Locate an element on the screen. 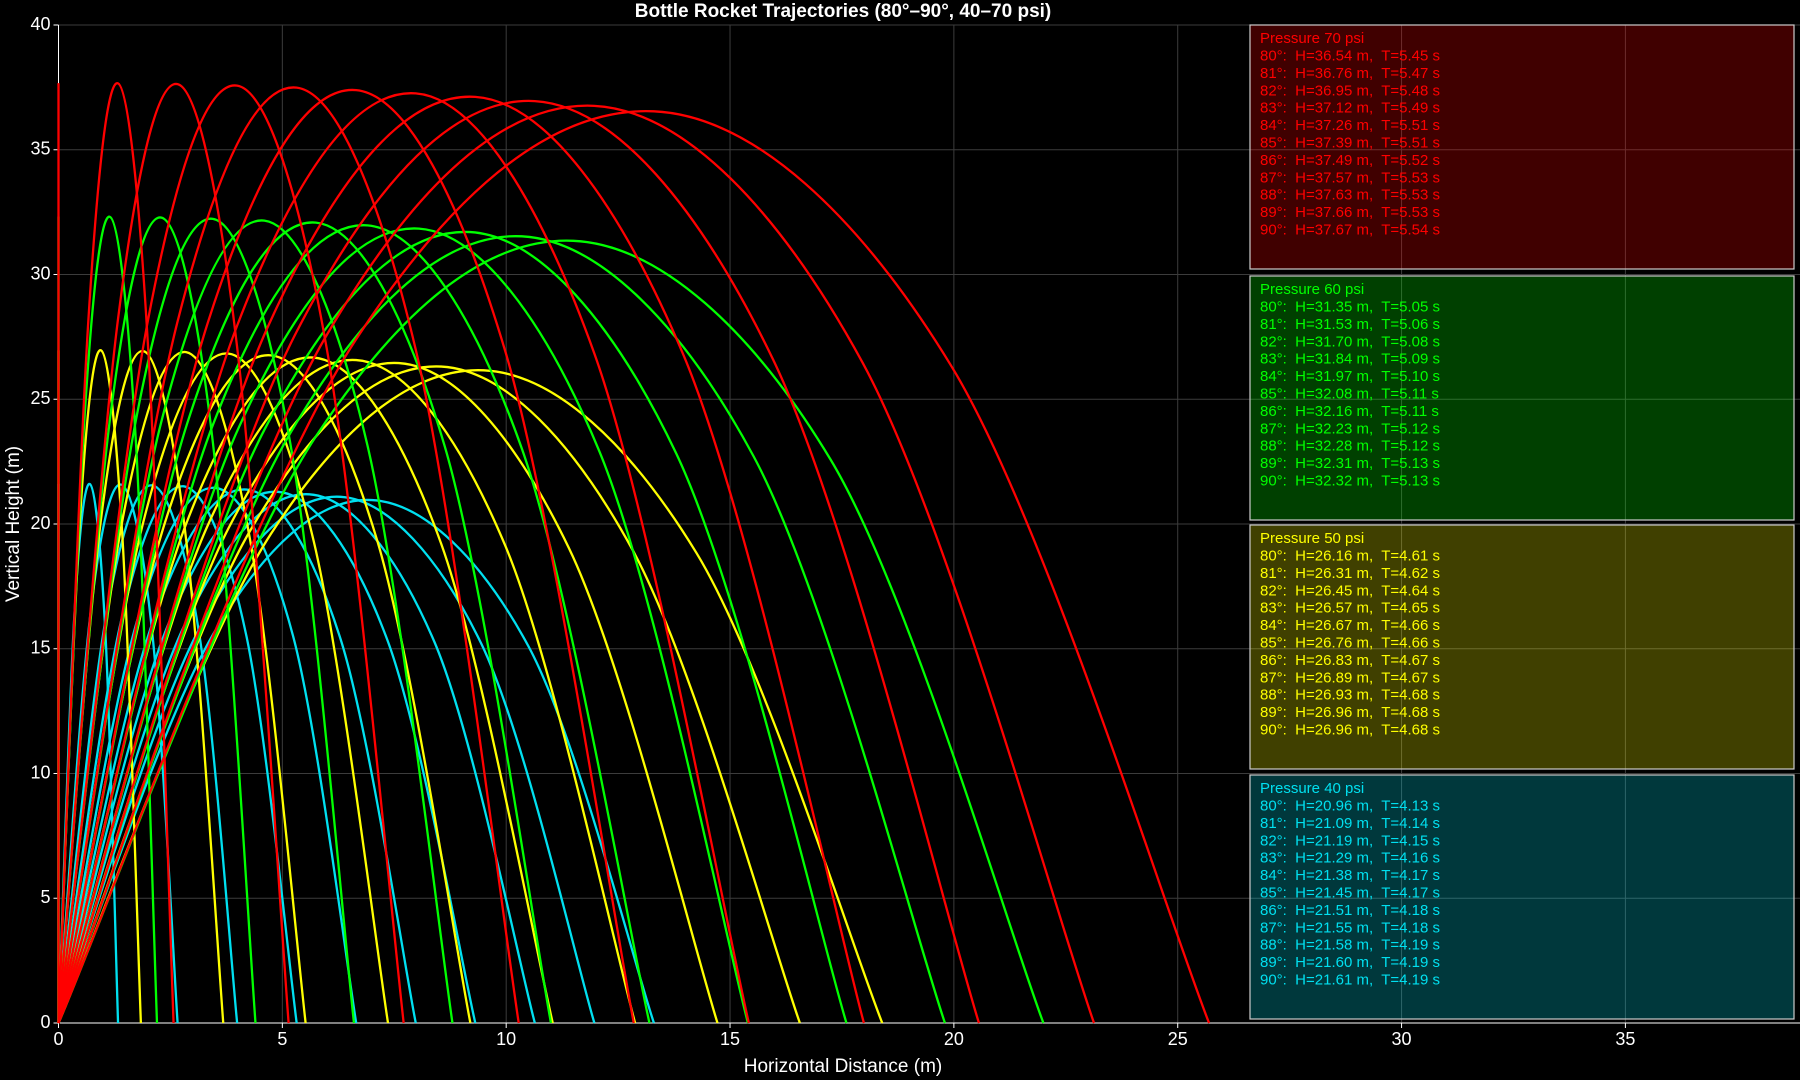 The height and width of the screenshot is (1080, 1800). legend-entry: 83°: H=26.57 m, T=4.65 s is located at coordinates (1350, 608).